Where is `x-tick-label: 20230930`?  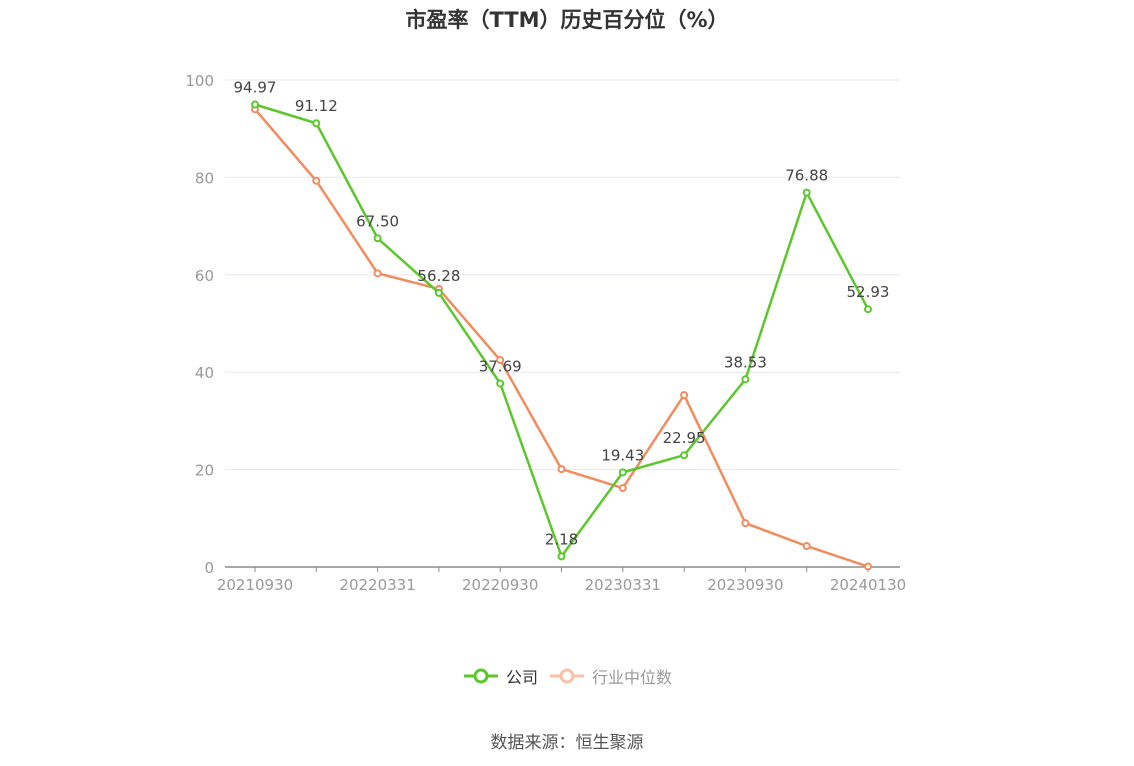
x-tick-label: 20230930 is located at coordinates (745, 585).